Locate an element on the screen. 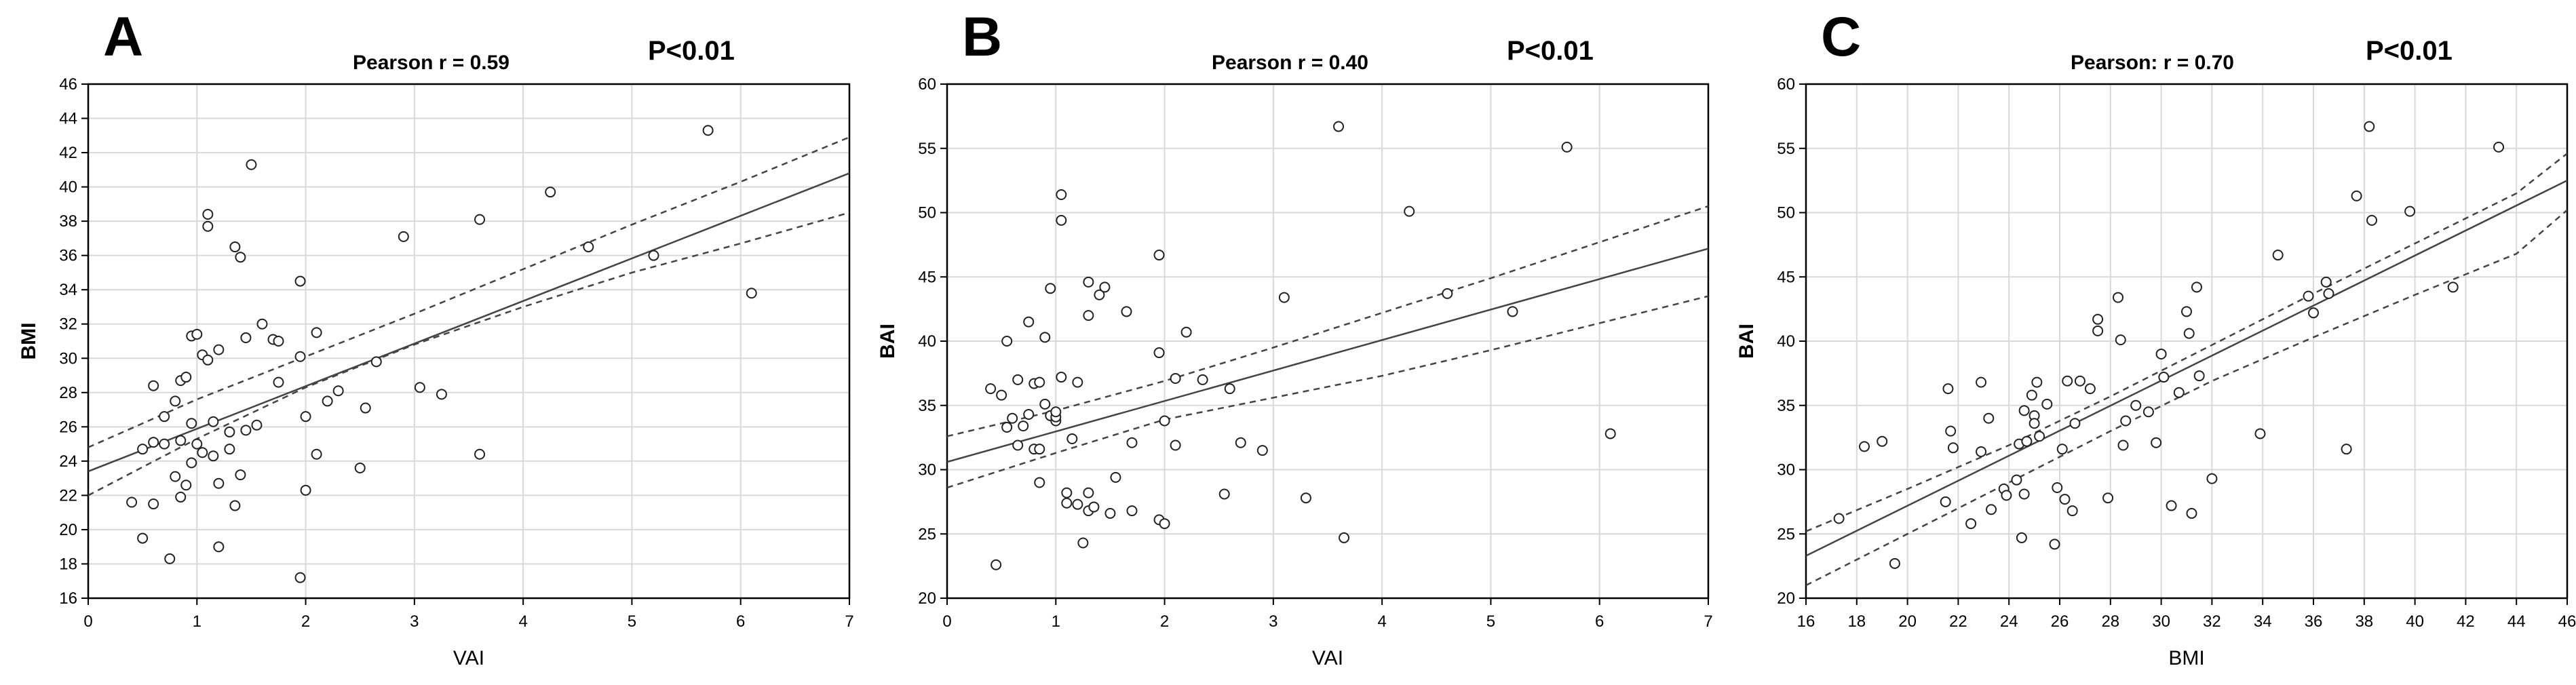  x-tick-label: 20 is located at coordinates (1907, 621).